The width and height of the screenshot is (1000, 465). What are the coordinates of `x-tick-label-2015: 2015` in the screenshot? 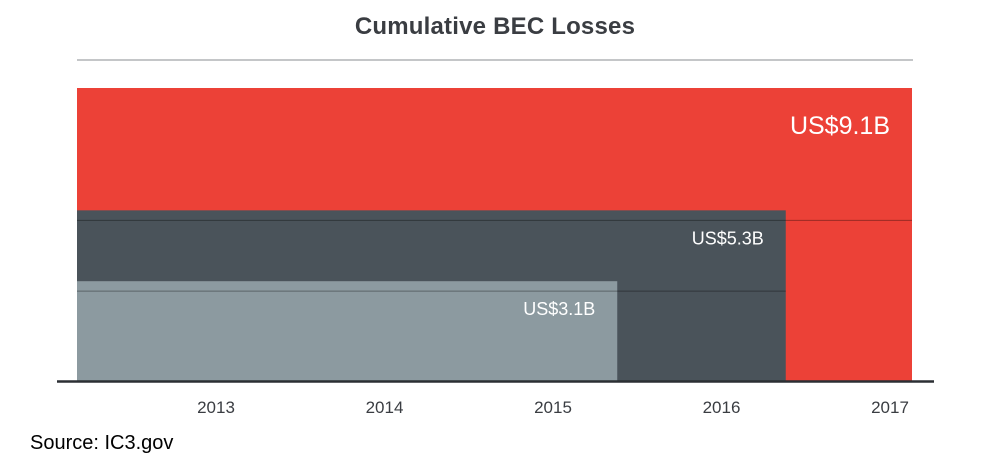 It's located at (553, 407).